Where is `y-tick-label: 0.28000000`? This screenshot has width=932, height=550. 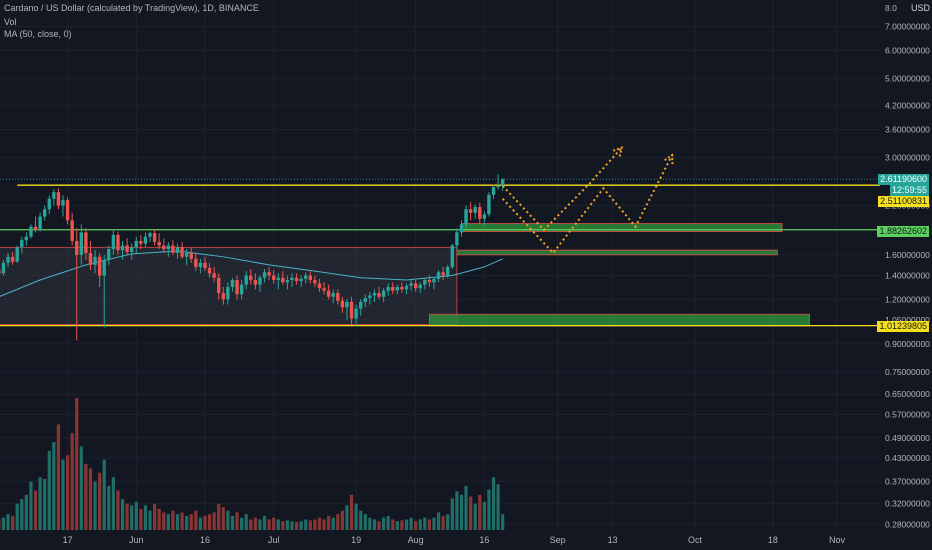 y-tick-label: 0.28000000 is located at coordinates (907, 524).